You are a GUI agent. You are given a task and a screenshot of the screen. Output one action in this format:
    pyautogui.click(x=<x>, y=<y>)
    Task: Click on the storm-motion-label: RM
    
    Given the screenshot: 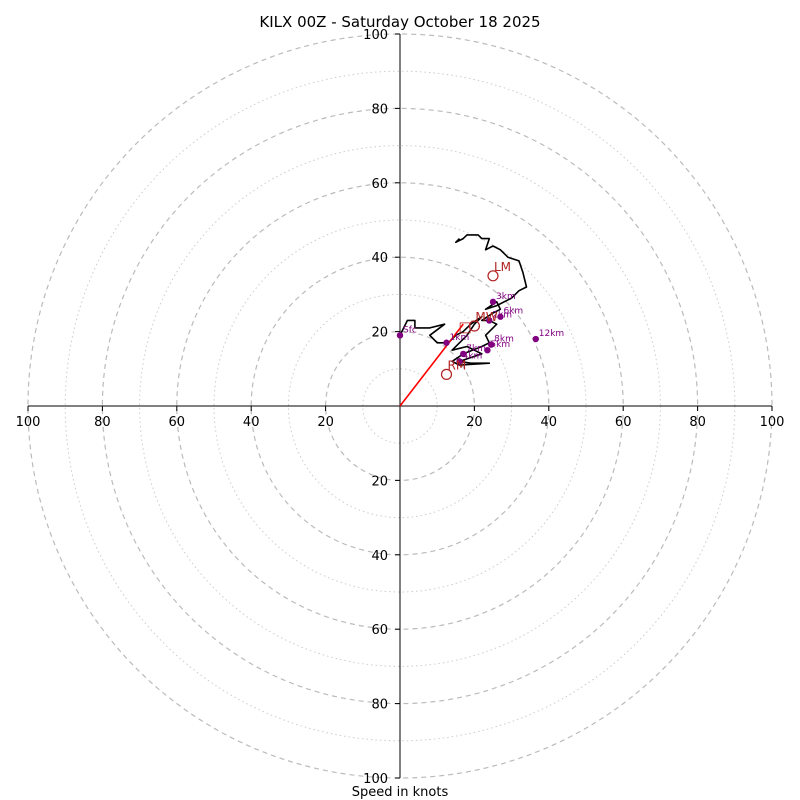 What is the action you would take?
    pyautogui.click(x=457, y=365)
    